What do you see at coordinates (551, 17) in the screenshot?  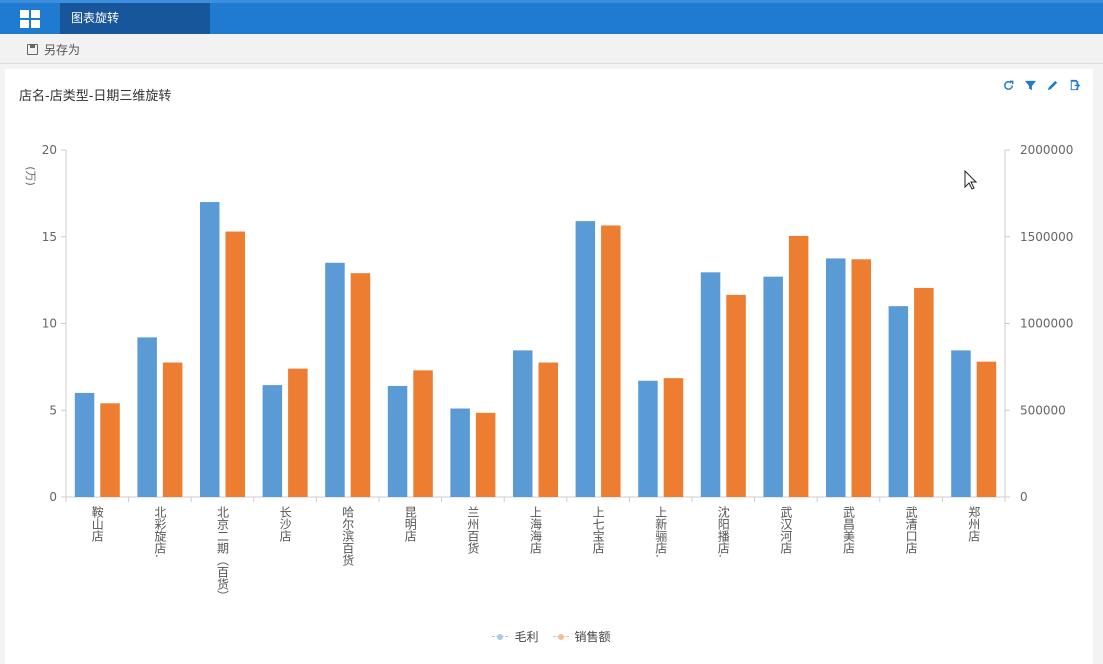 I see `top-bar: 图表旋转` at bounding box center [551, 17].